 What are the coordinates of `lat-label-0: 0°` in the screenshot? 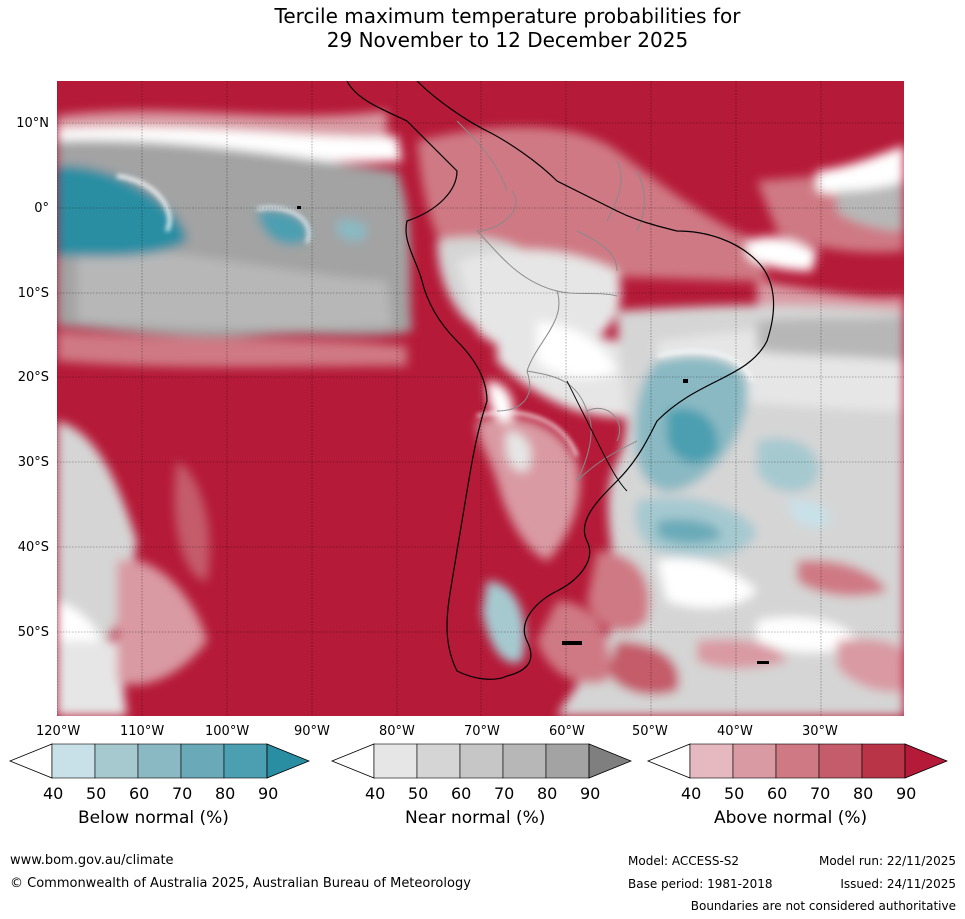 It's located at (41, 208).